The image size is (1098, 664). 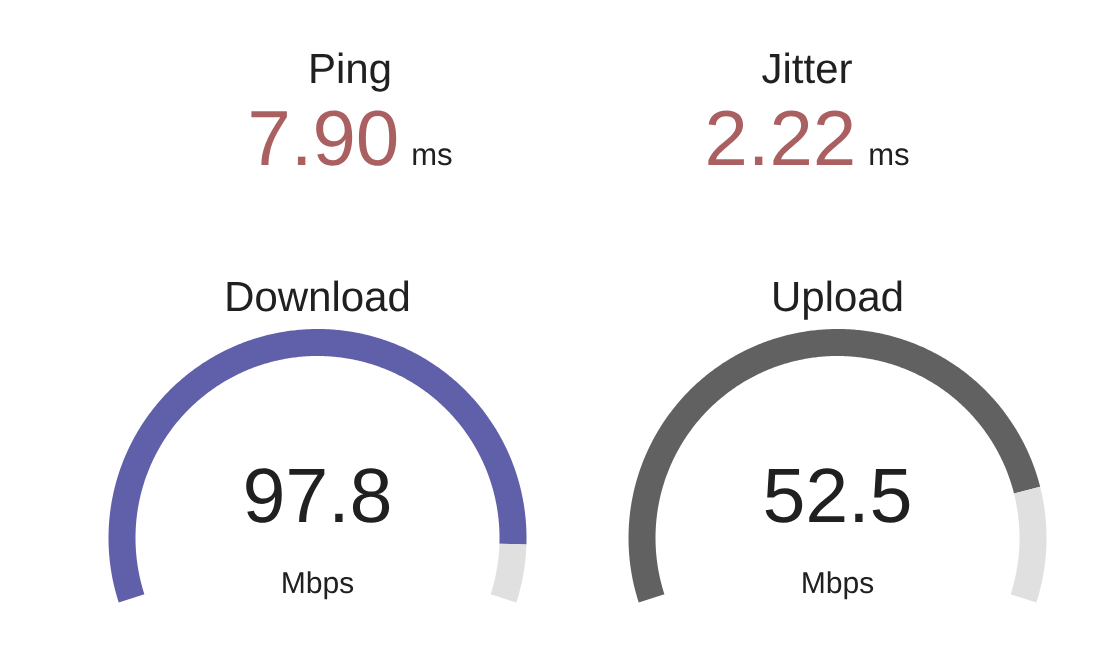 What do you see at coordinates (324, 138) in the screenshot?
I see `text: 7.90` at bounding box center [324, 138].